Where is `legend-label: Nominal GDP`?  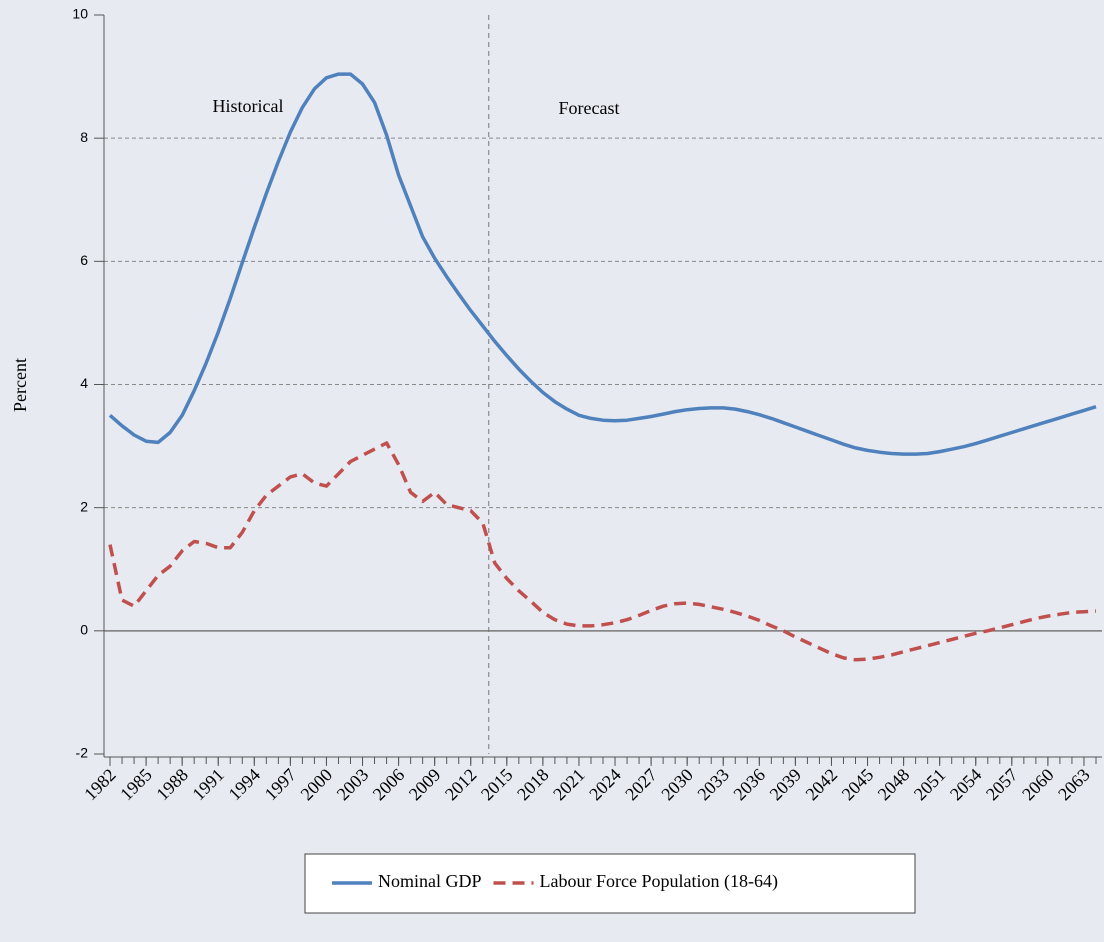
legend-label: Nominal GDP is located at coordinates (430, 881).